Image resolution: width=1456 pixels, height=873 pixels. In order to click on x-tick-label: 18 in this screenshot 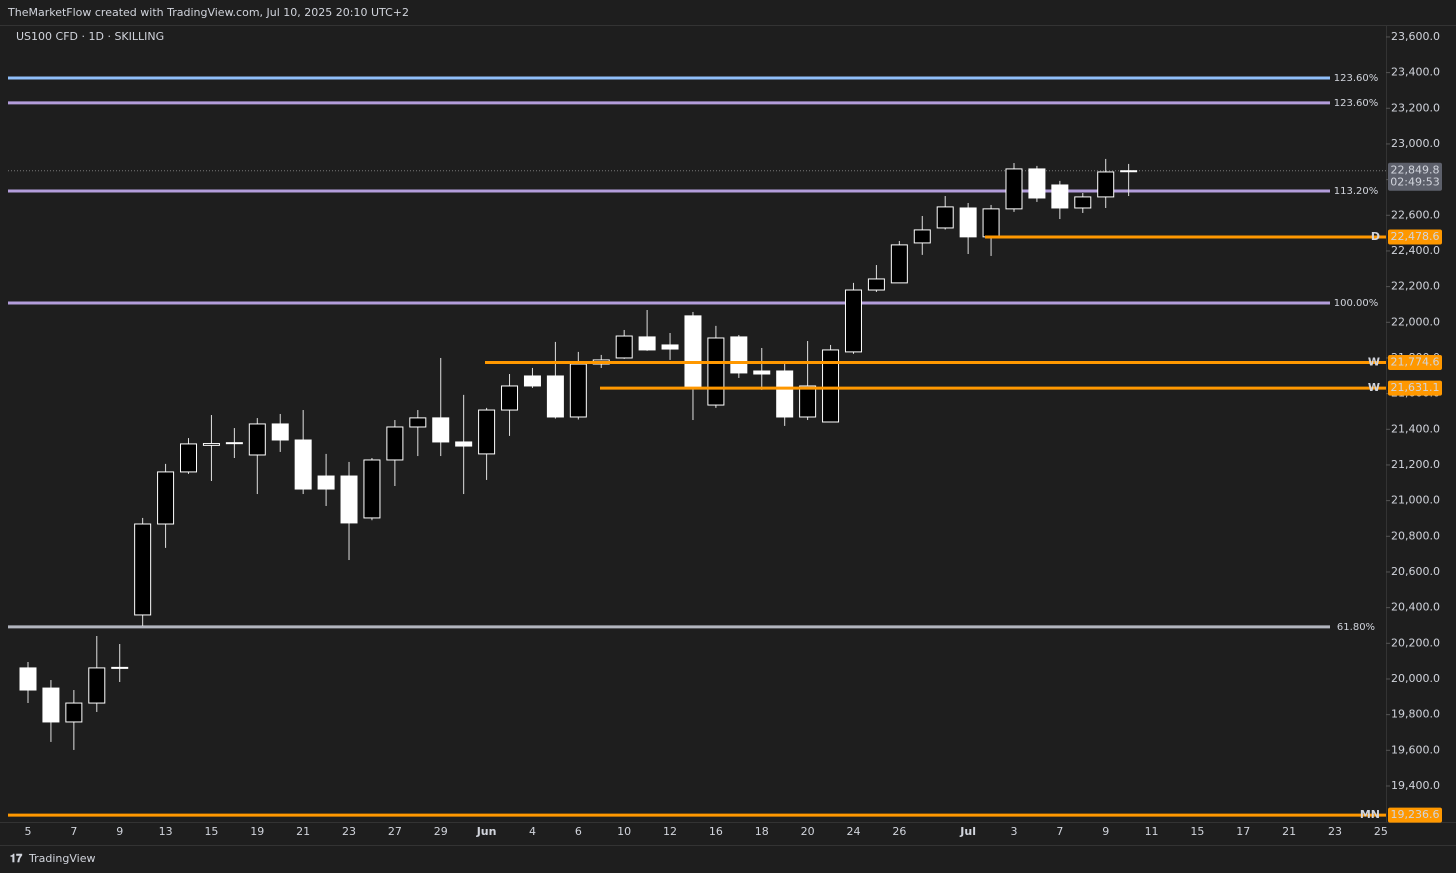, I will do `click(762, 831)`.